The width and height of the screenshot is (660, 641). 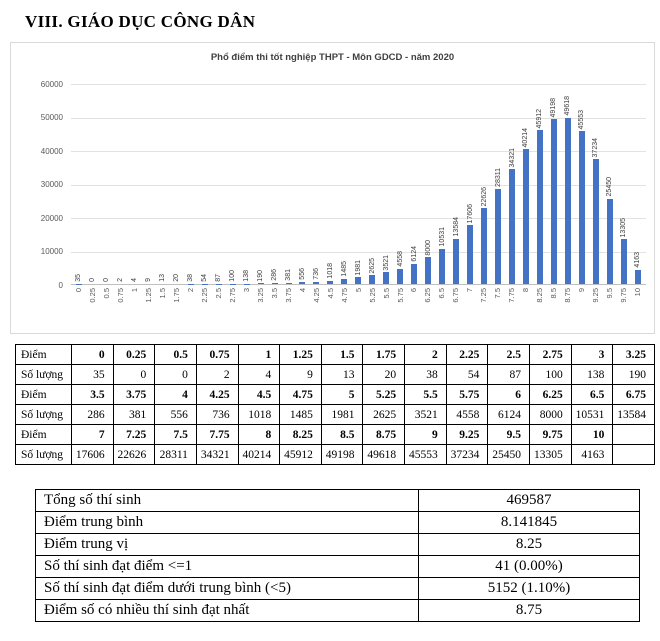 I want to click on count-cell: 40214, so click(x=259, y=455).